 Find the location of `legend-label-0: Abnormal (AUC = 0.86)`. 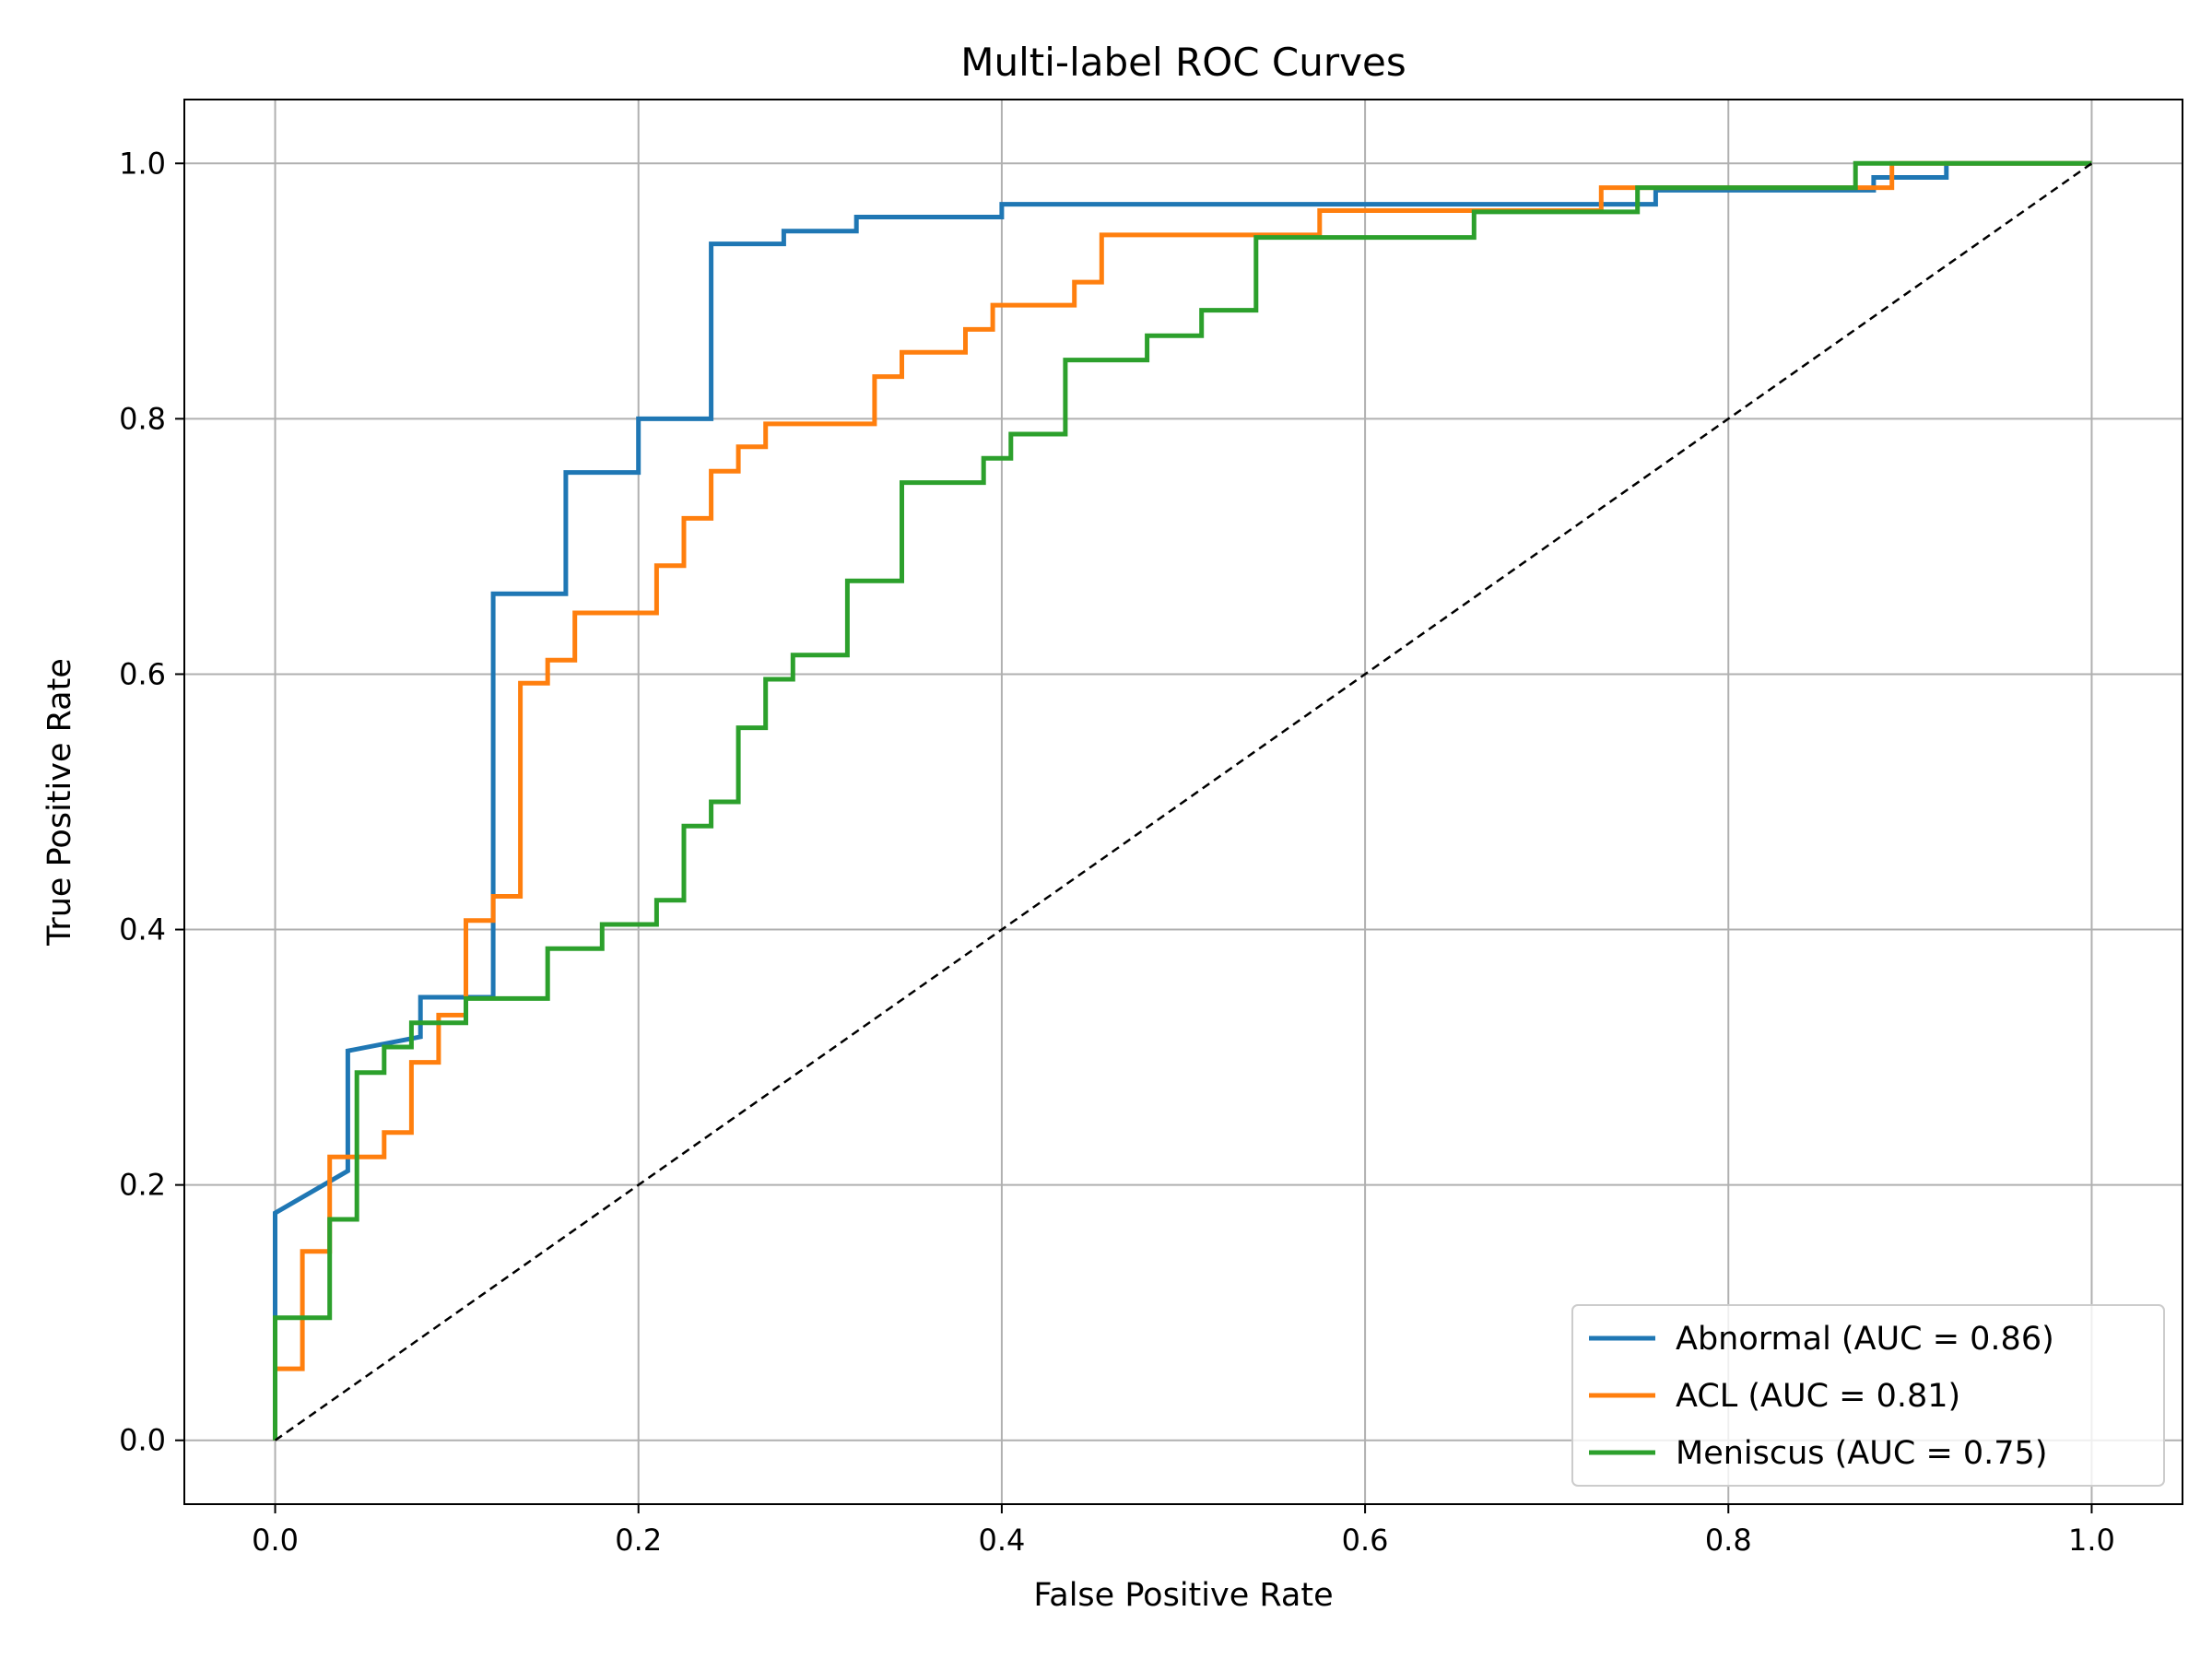

legend-label-0: Abnormal (AUC = 0.86) is located at coordinates (1865, 1339).